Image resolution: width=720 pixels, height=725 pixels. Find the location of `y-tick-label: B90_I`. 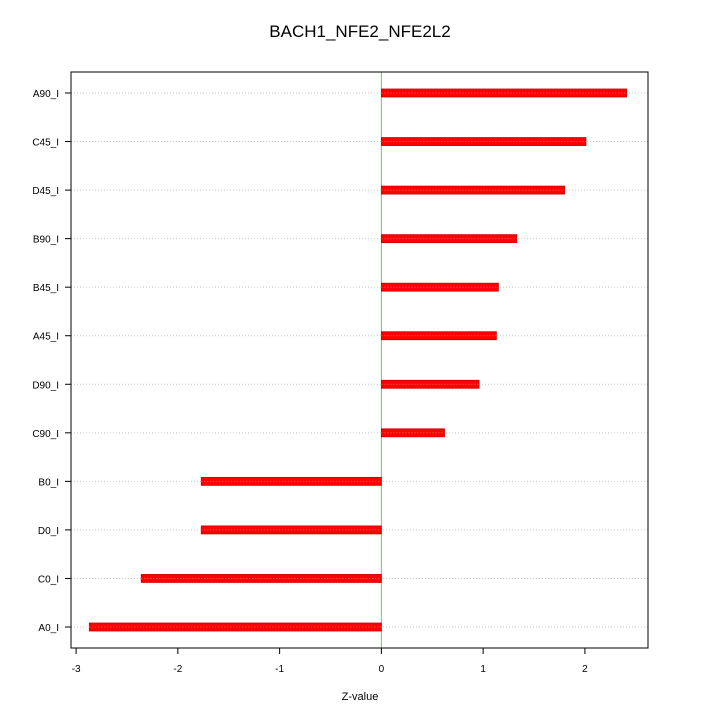

y-tick-label: B90_I is located at coordinates (46, 240).